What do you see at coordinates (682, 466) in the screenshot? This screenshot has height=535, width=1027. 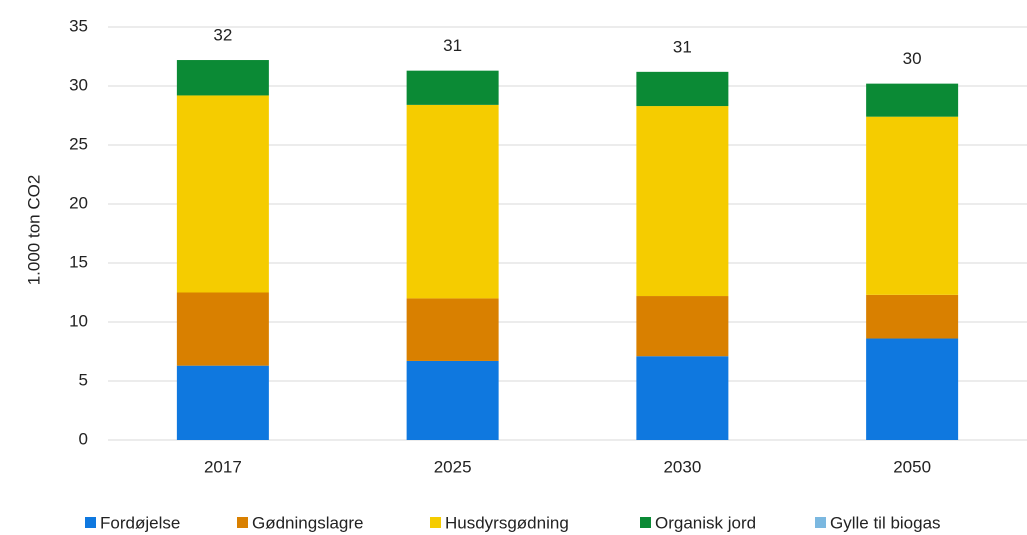 I see `x-tick-label: 2030` at bounding box center [682, 466].